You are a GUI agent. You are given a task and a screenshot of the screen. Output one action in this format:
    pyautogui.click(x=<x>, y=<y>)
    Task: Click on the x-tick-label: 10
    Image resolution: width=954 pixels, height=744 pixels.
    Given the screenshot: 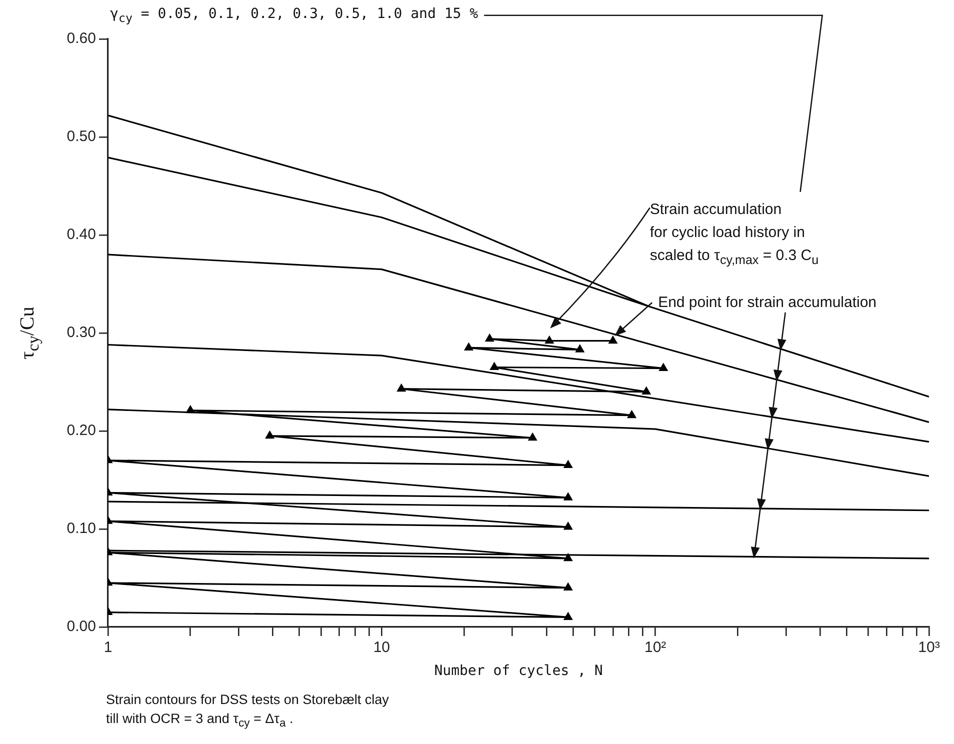 What is the action you would take?
    pyautogui.click(x=381, y=647)
    